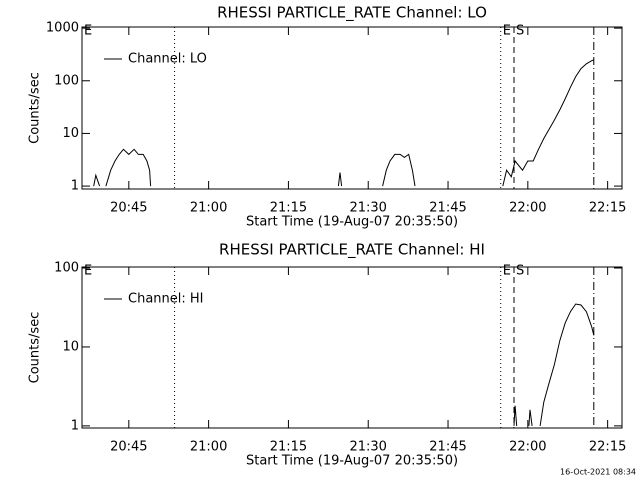 The width and height of the screenshot is (640, 480). What do you see at coordinates (554, 364) in the screenshot?
I see `data-line` at bounding box center [554, 364].